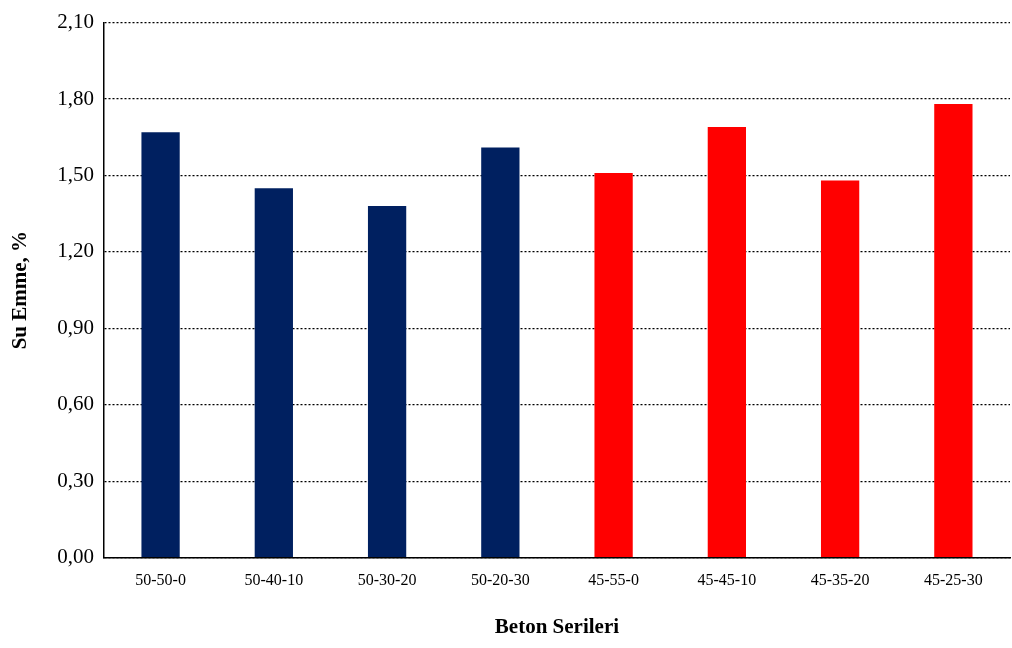 The image size is (1012, 648). What do you see at coordinates (953, 580) in the screenshot?
I see `x-tick-label: 45-25-30` at bounding box center [953, 580].